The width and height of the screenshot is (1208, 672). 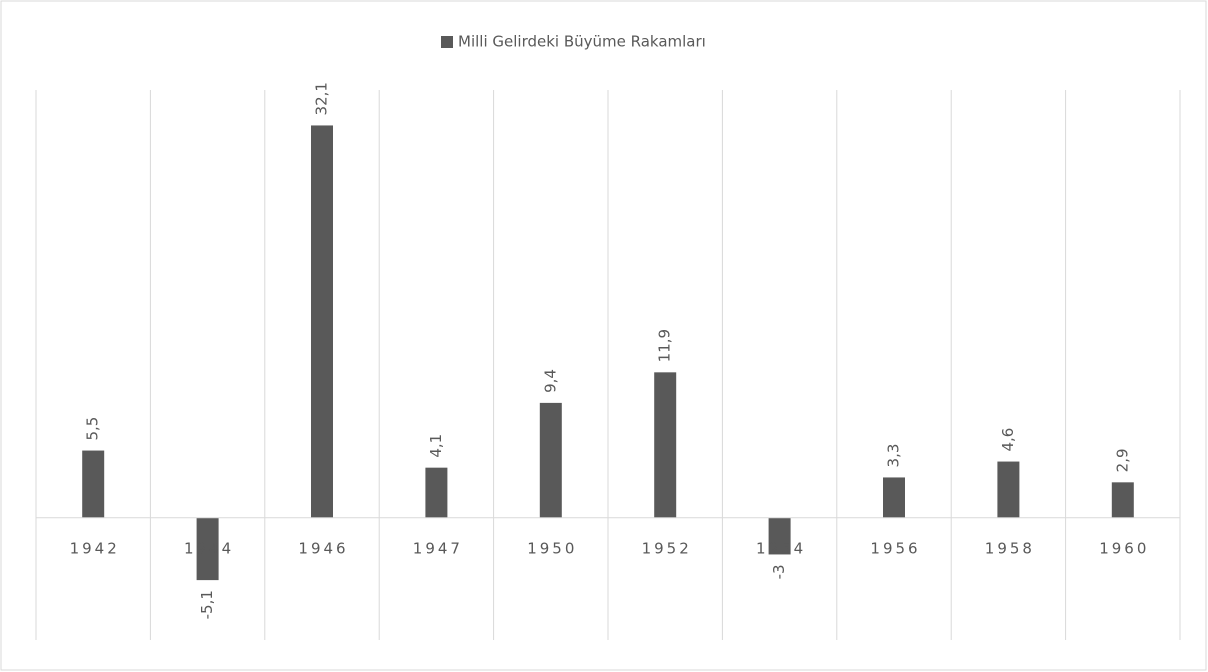 I want to click on legend-label: Milli Gelirdeki Büyüme Rakamları, so click(x=582, y=42).